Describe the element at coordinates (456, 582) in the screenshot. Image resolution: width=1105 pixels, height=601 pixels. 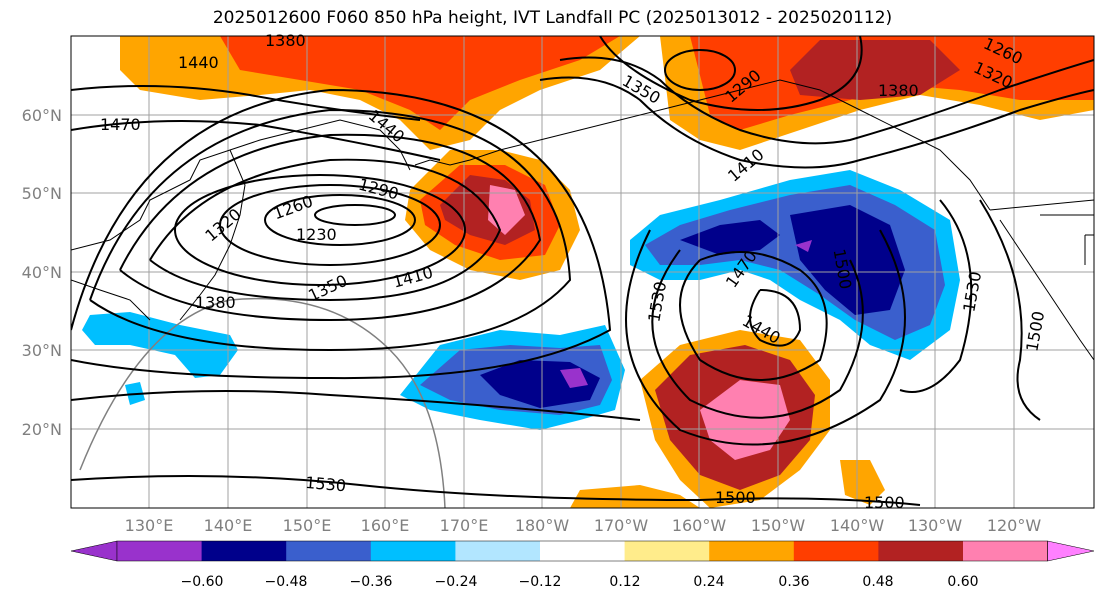
I see `colorbar-label: −0.24` at that location.